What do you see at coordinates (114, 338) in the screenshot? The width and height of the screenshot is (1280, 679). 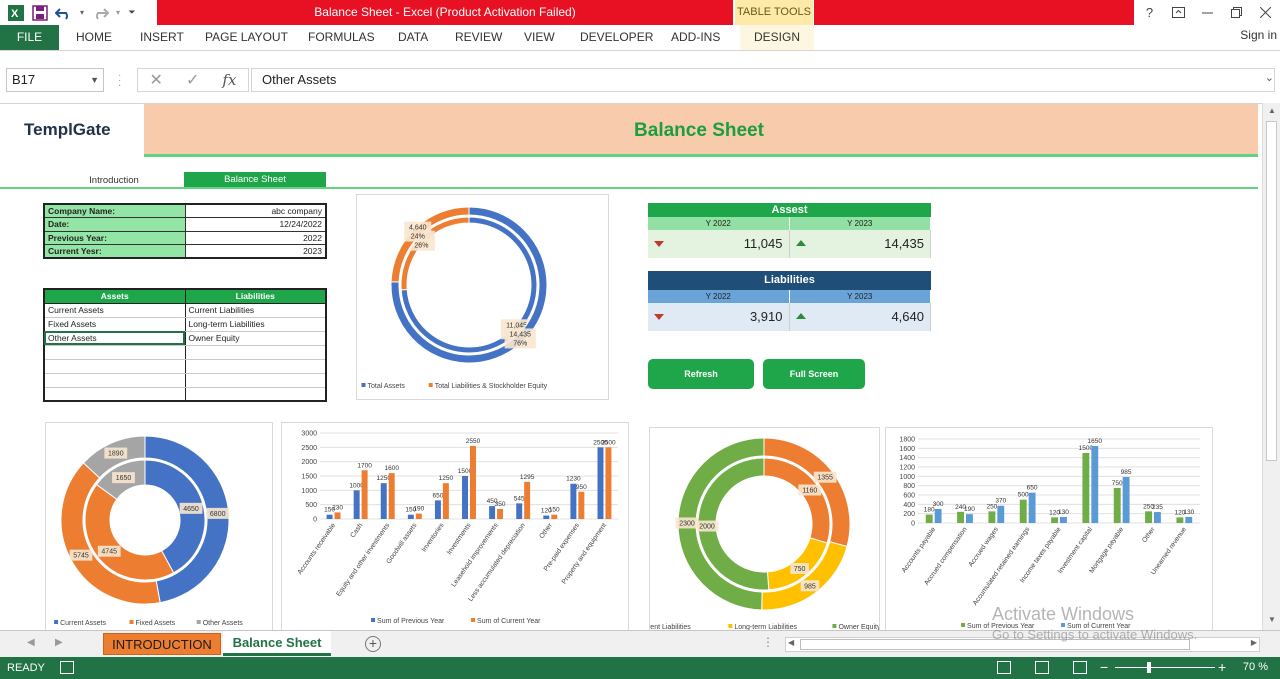 I see `selected-asset-cell: Other Assets` at bounding box center [114, 338].